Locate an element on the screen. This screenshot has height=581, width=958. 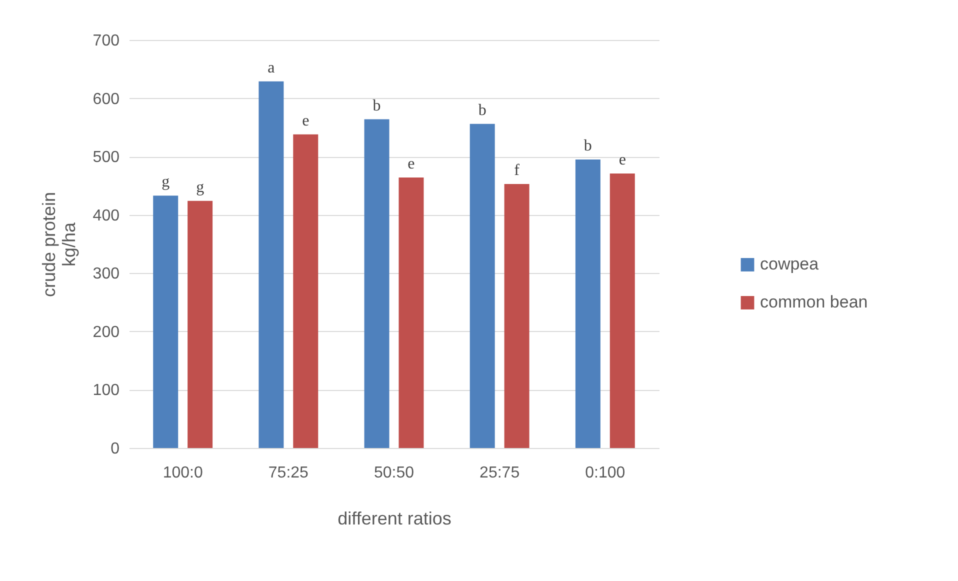
y-tick-label: 300 is located at coordinates (106, 274).